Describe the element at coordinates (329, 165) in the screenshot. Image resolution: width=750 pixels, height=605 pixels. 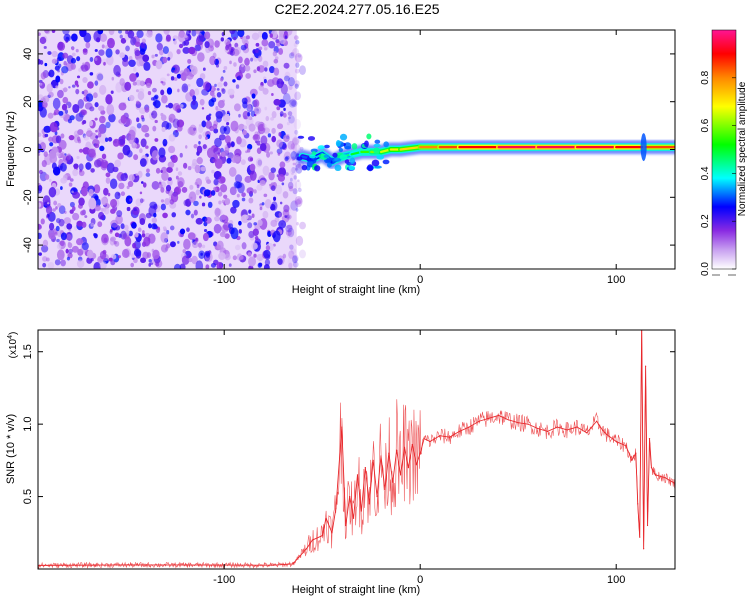
I see `trace-blob` at that location.